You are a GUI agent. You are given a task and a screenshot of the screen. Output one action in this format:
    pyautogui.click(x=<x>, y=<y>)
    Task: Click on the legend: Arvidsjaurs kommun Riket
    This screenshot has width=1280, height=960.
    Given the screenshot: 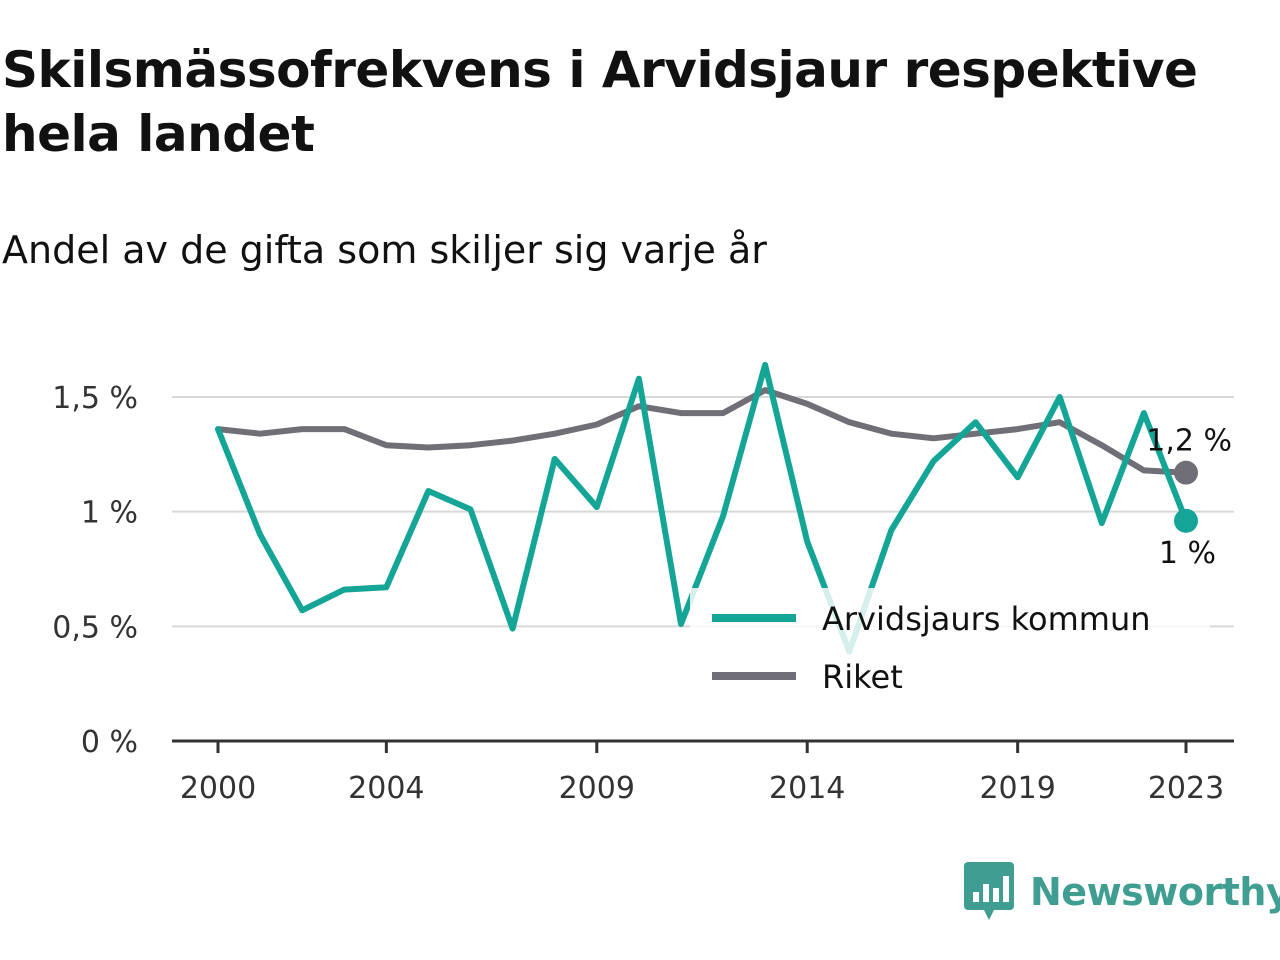 What is the action you would take?
    pyautogui.click(x=950, y=648)
    